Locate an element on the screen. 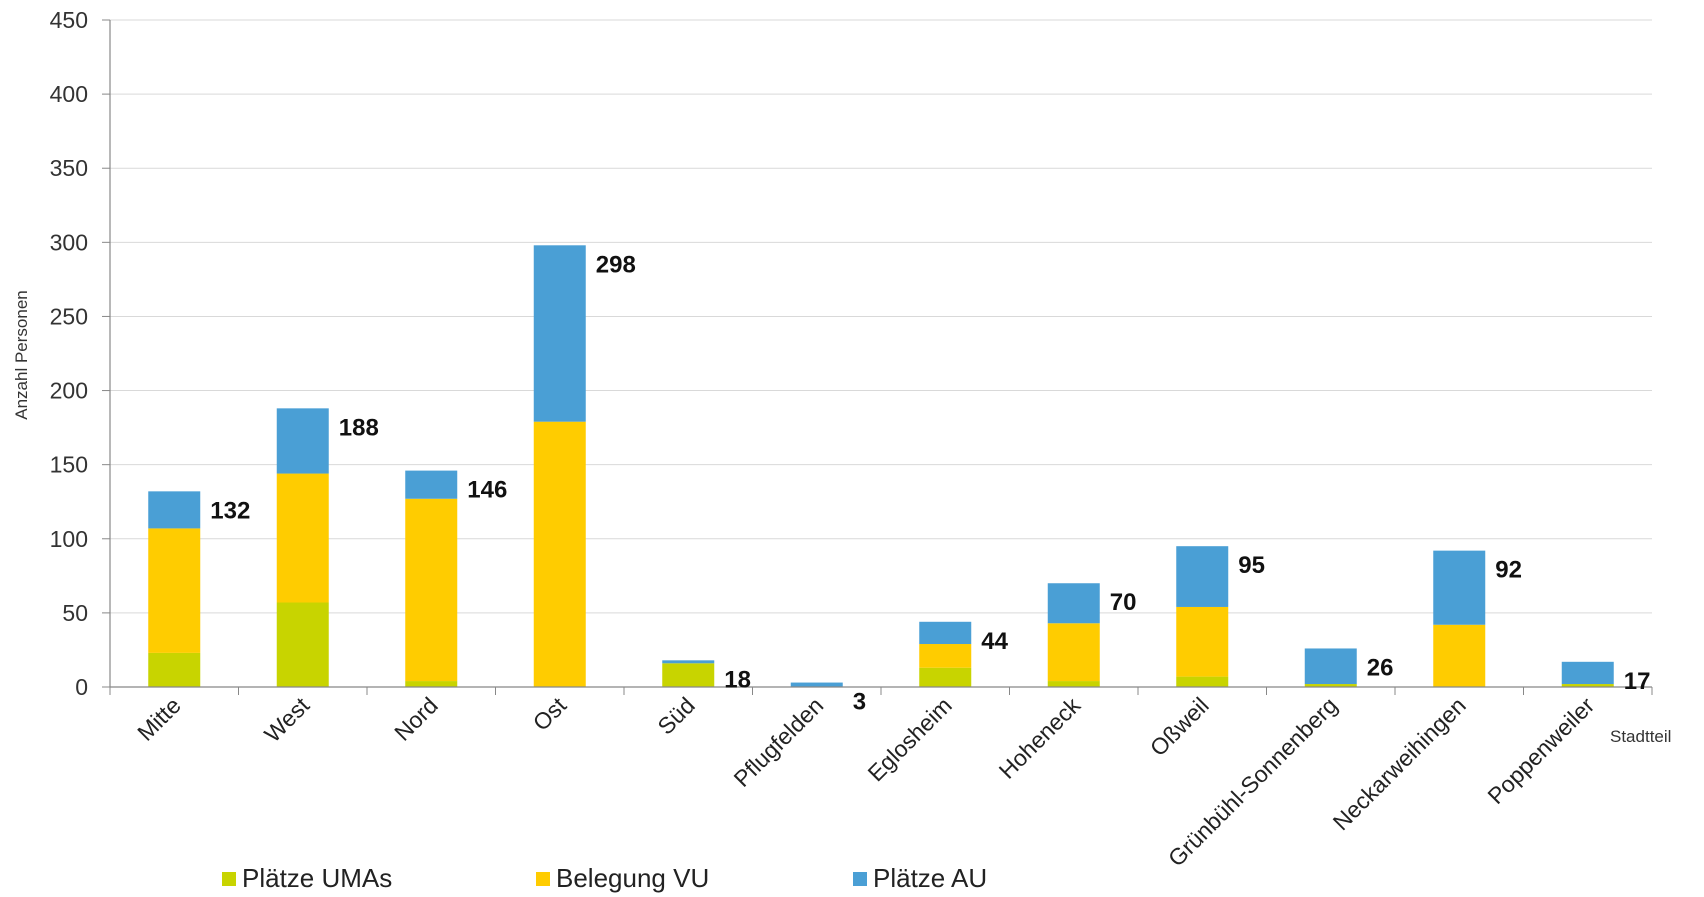 This screenshot has width=1704, height=897. x-category-label: Neckarweihingen is located at coordinates (1399, 763).